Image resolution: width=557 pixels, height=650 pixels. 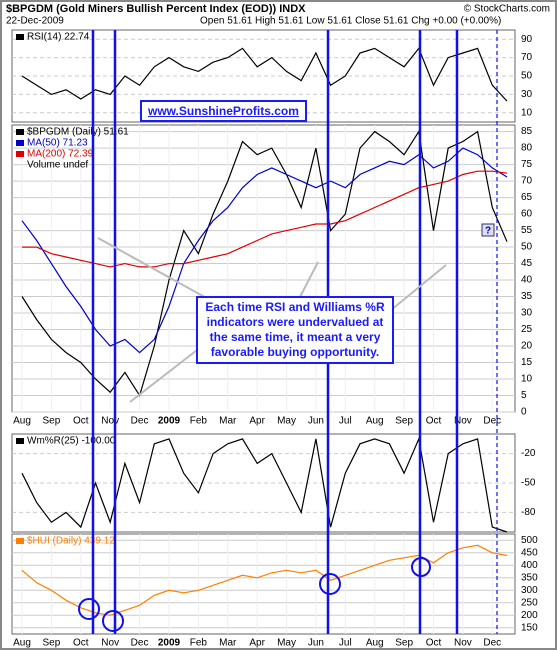 I want to click on y-tick-label: 55, so click(x=527, y=230).